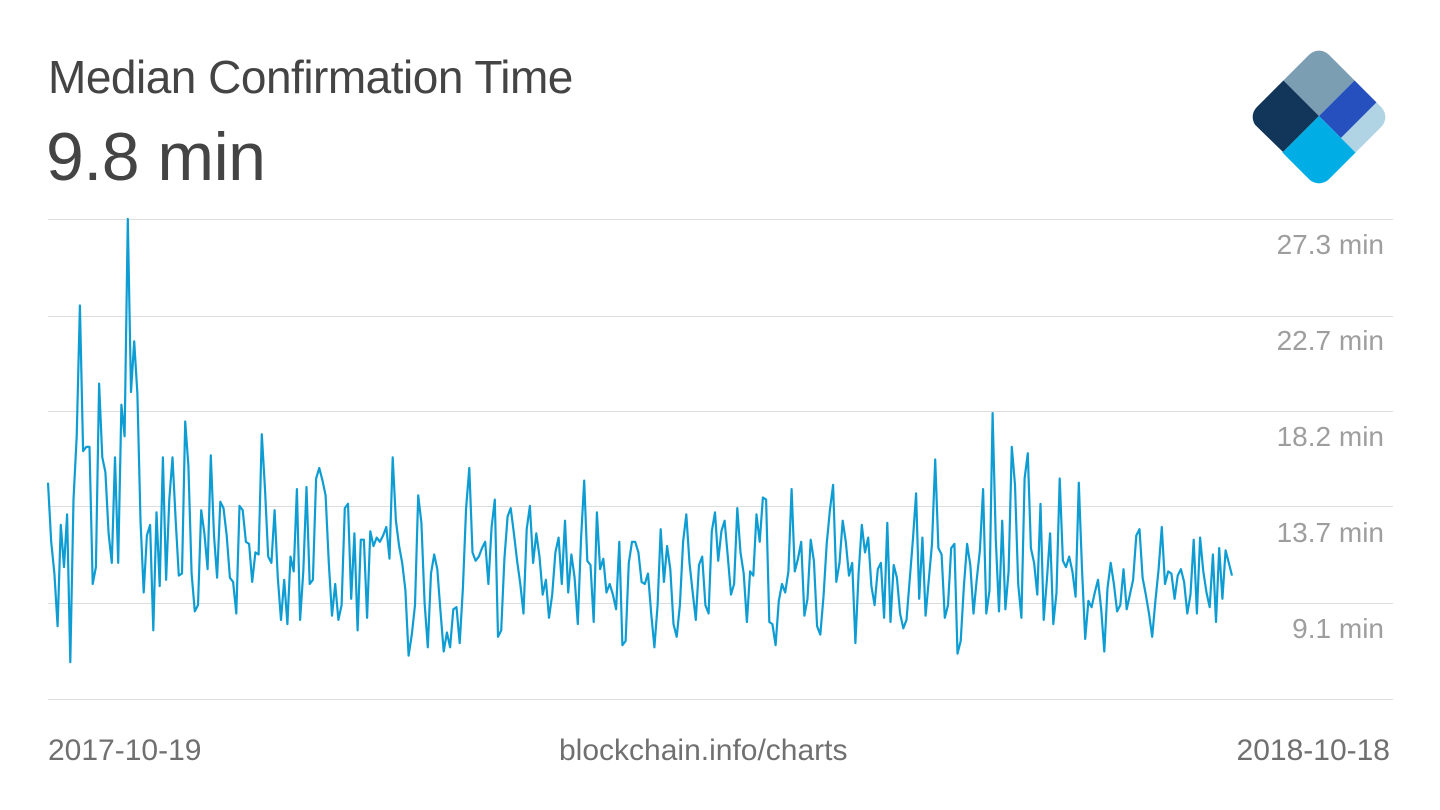 This screenshot has height=810, width=1440. Describe the element at coordinates (125, 750) in the screenshot. I see `x-axis-start-date: 2017-10-19` at that location.